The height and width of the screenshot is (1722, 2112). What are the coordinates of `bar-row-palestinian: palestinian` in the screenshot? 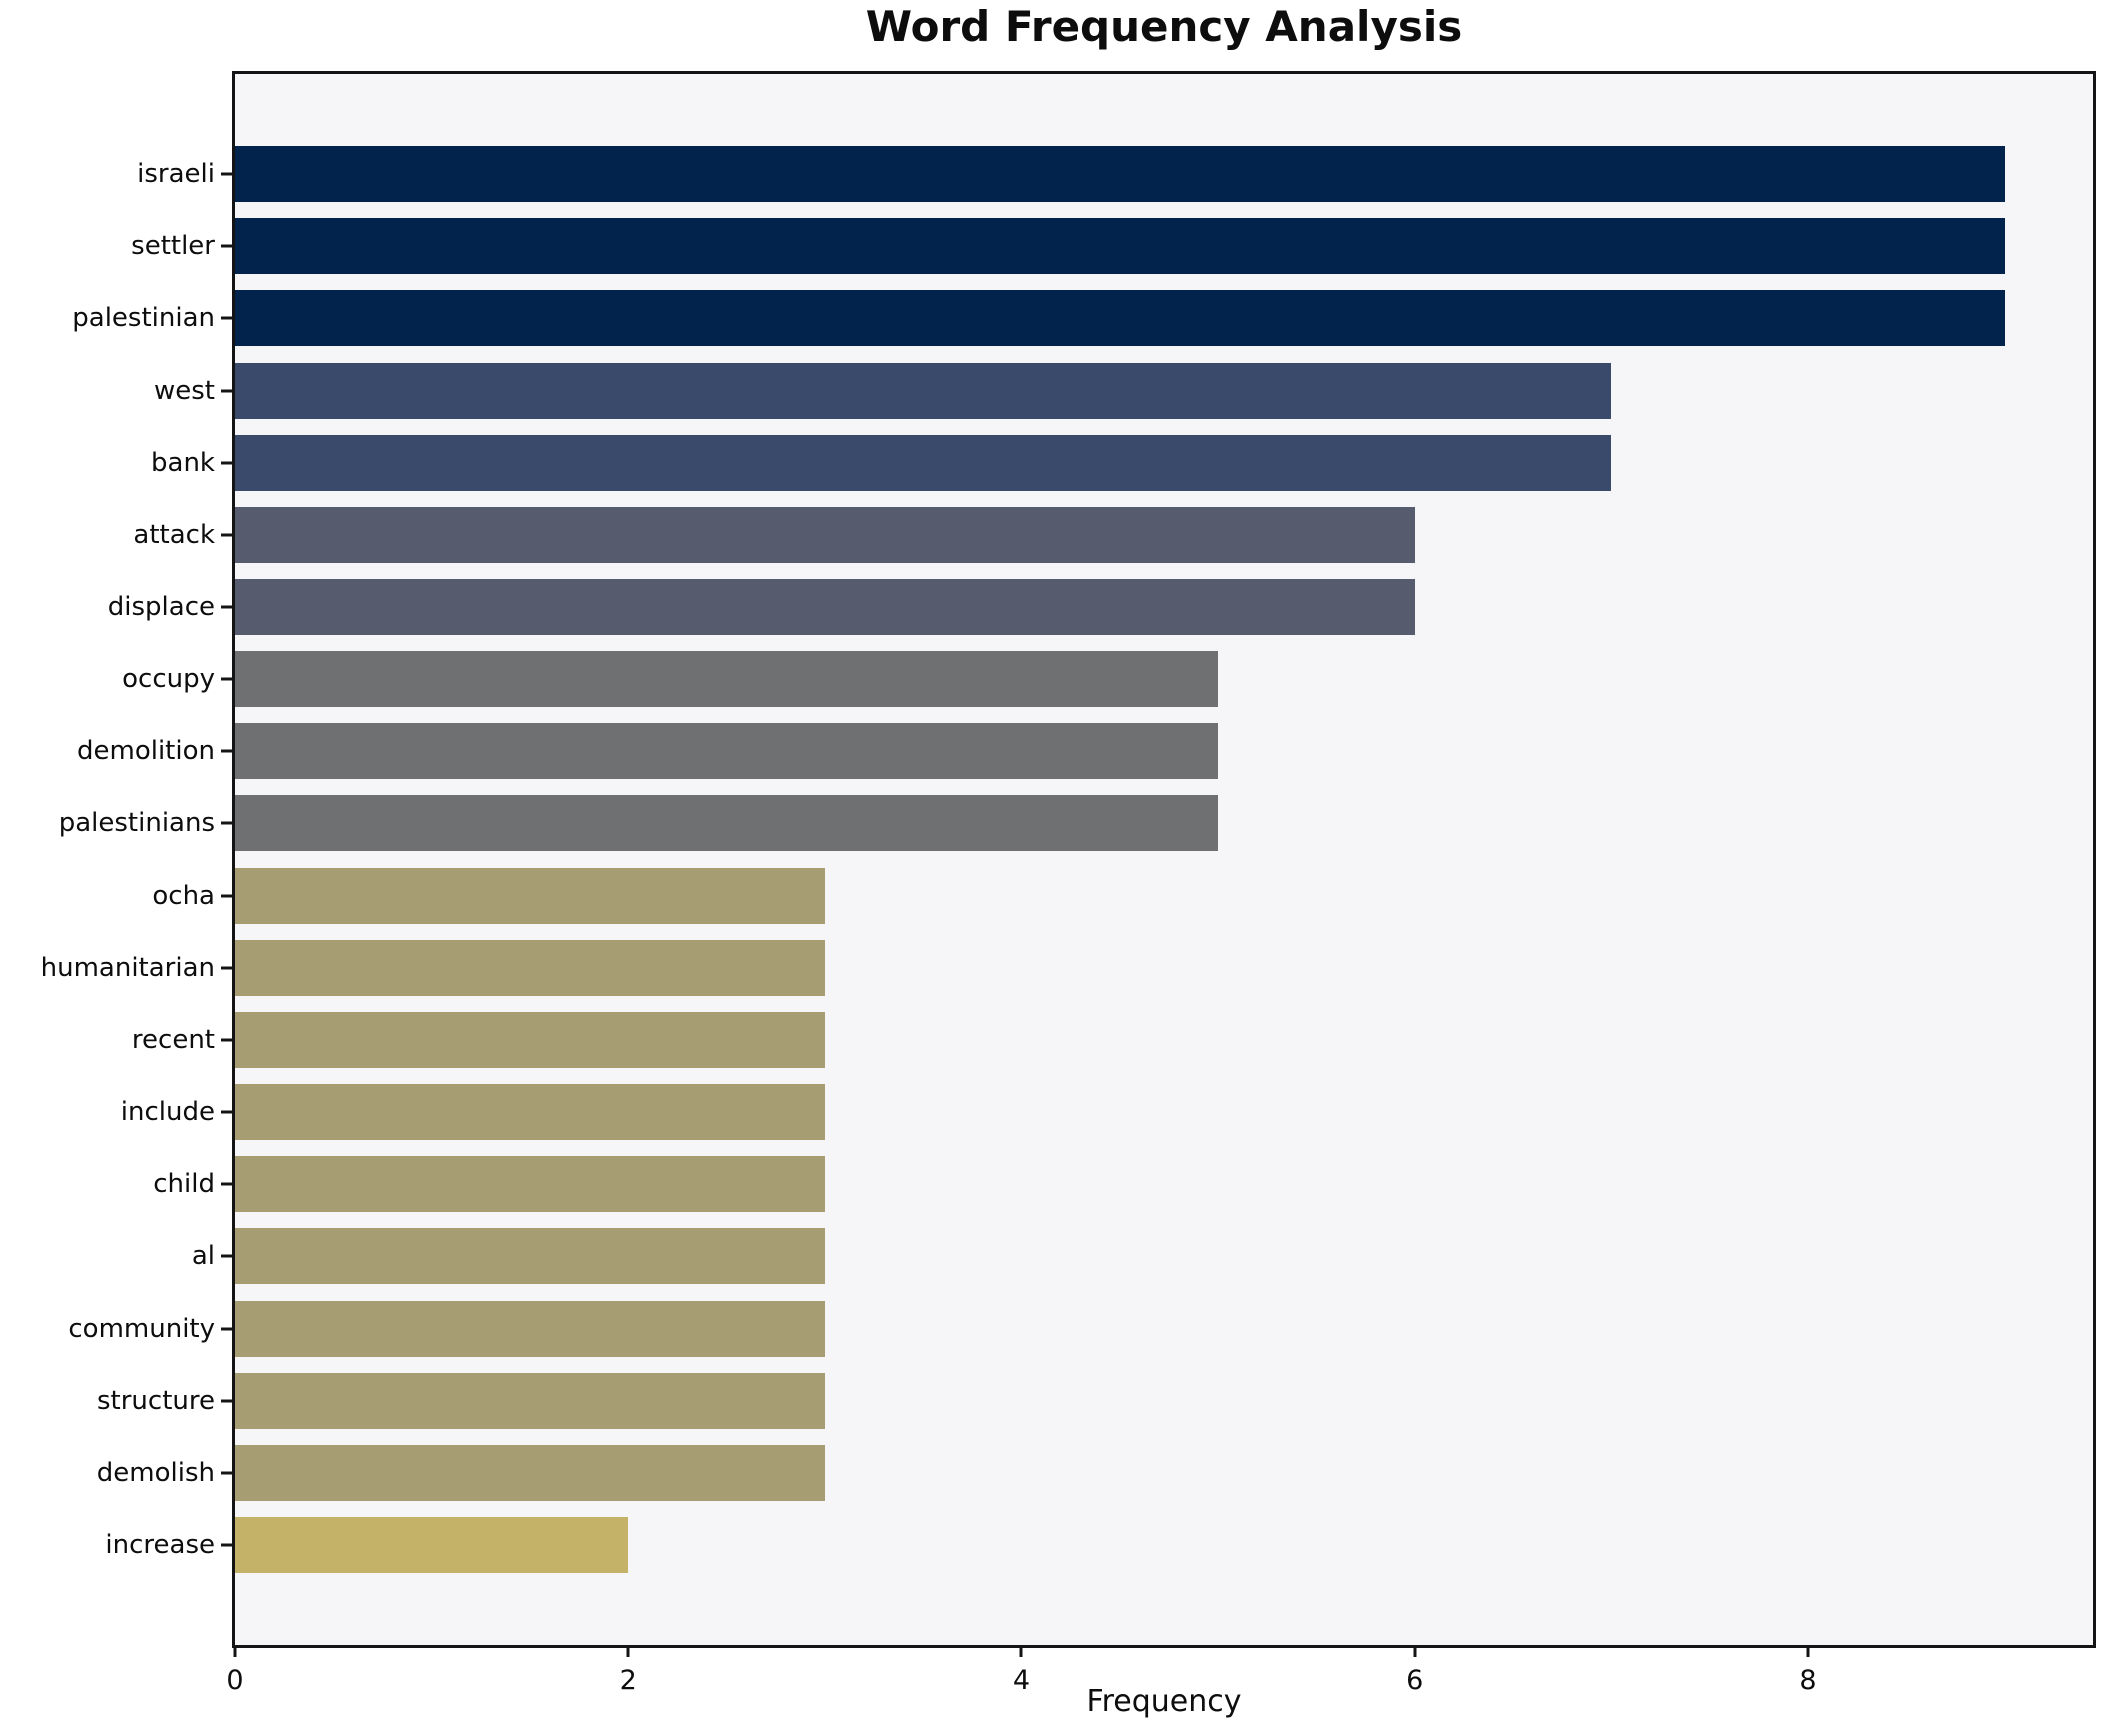 It's located at (1082, 318).